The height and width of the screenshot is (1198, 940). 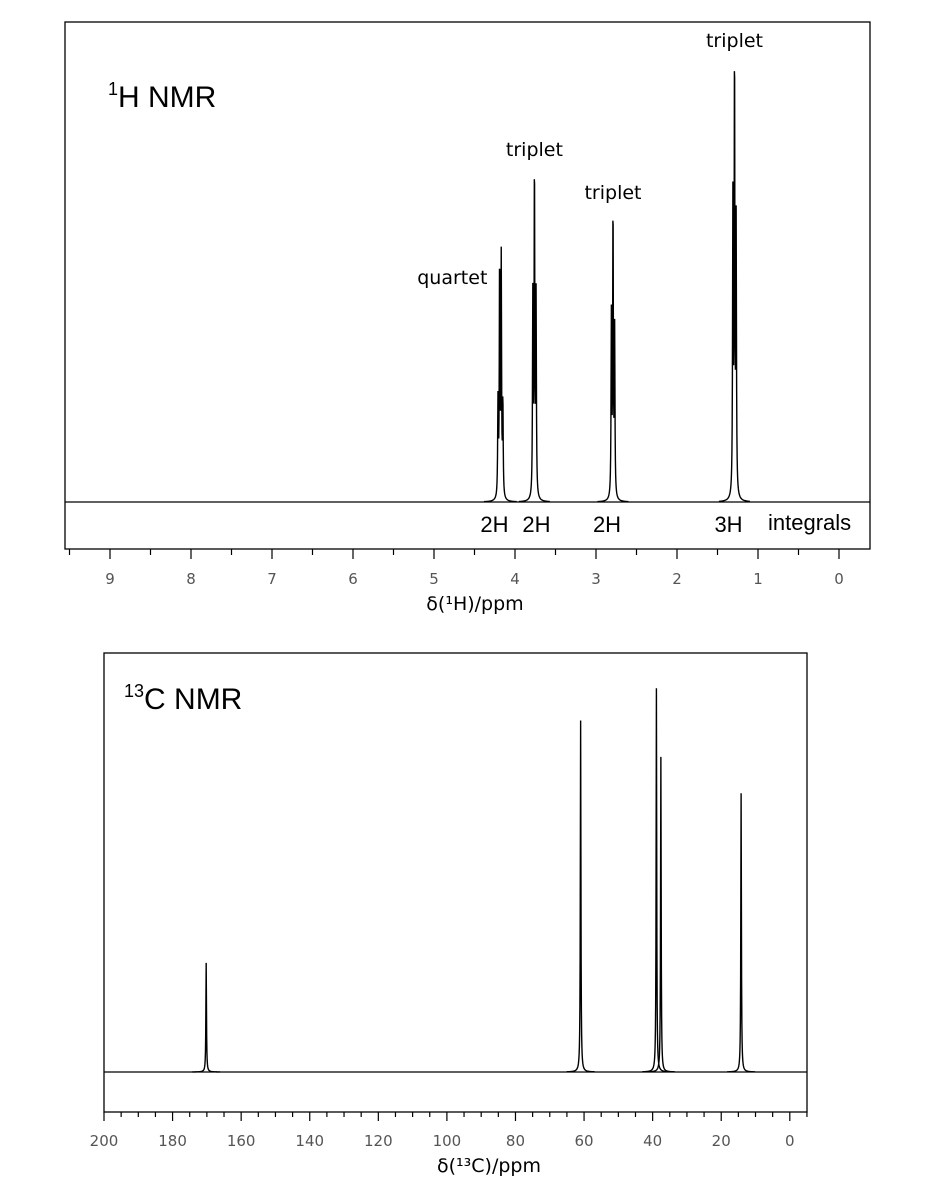 What do you see at coordinates (162, 96) in the screenshot?
I see `h-nmr-title: 1H NMR` at bounding box center [162, 96].